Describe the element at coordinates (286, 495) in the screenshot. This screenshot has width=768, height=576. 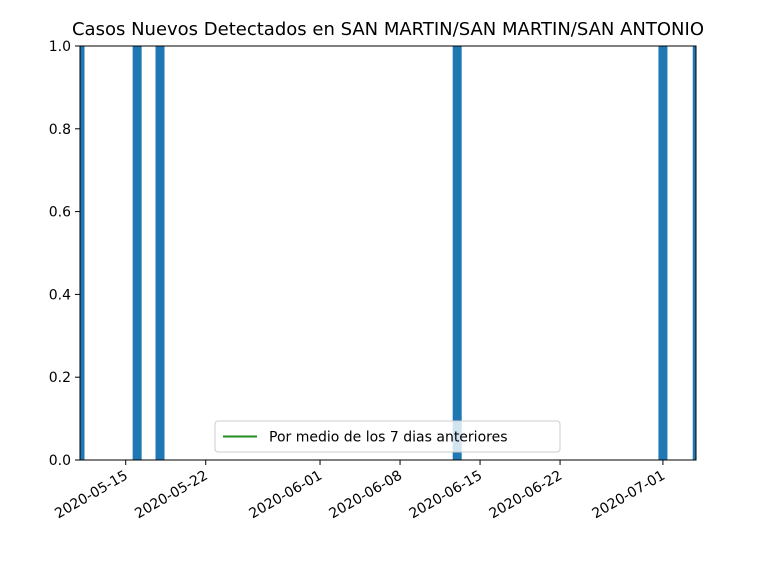
I see `x-tick-label: 2020-06-01` at that location.